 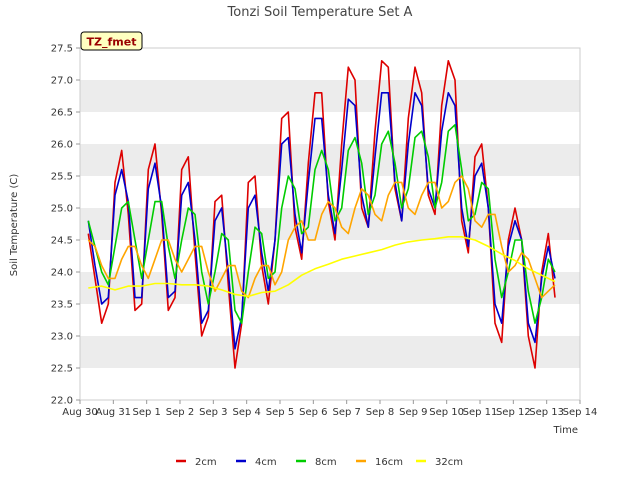 I want to click on x-tick-label: Sep 12, so click(x=513, y=412).